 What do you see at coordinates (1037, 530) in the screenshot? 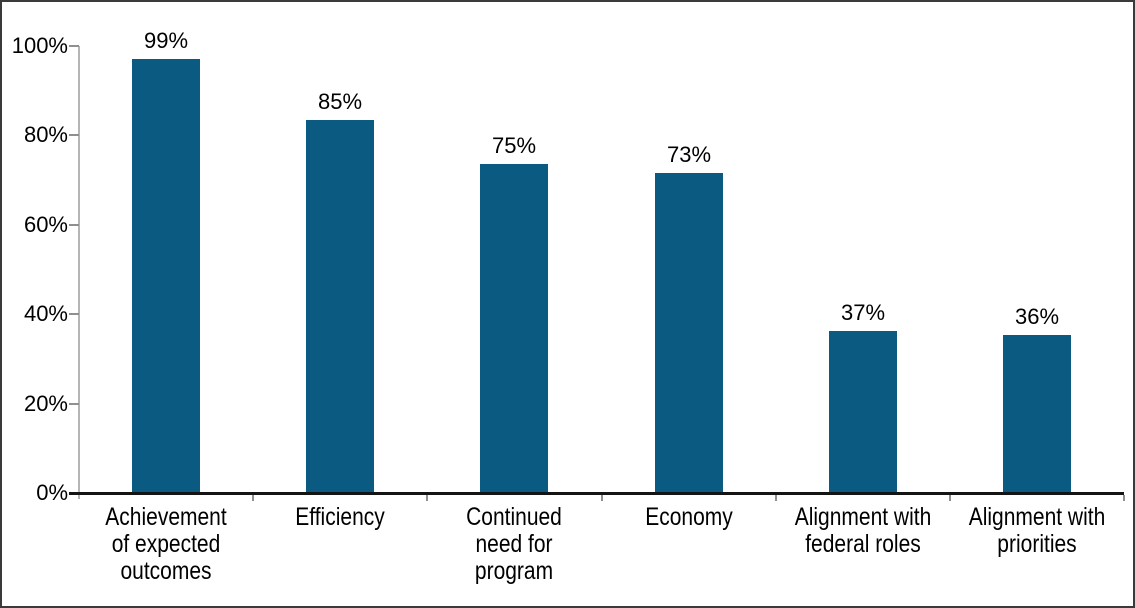
I see `category-label: Alignment with priorities` at bounding box center [1037, 530].